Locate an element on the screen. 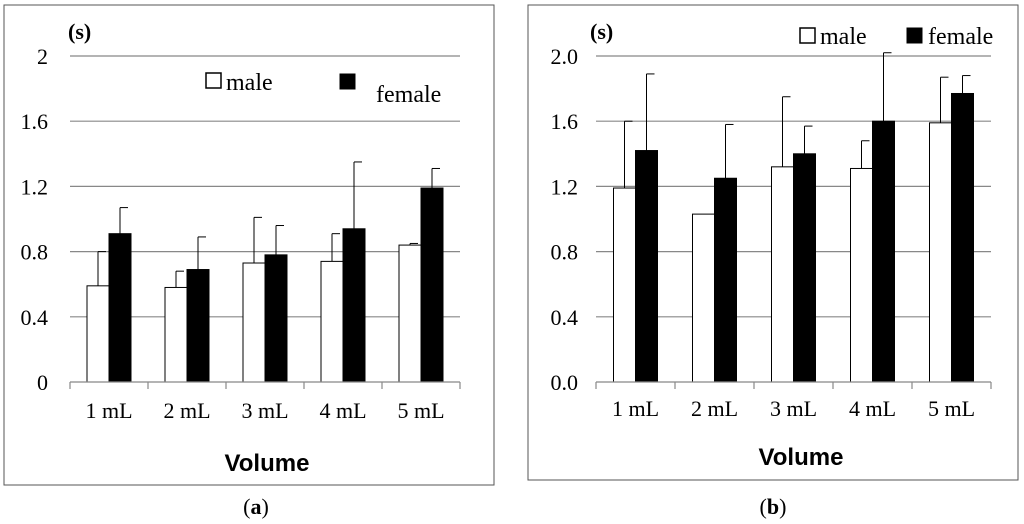  panel-a-category-label: 1 mL is located at coordinates (108, 410).